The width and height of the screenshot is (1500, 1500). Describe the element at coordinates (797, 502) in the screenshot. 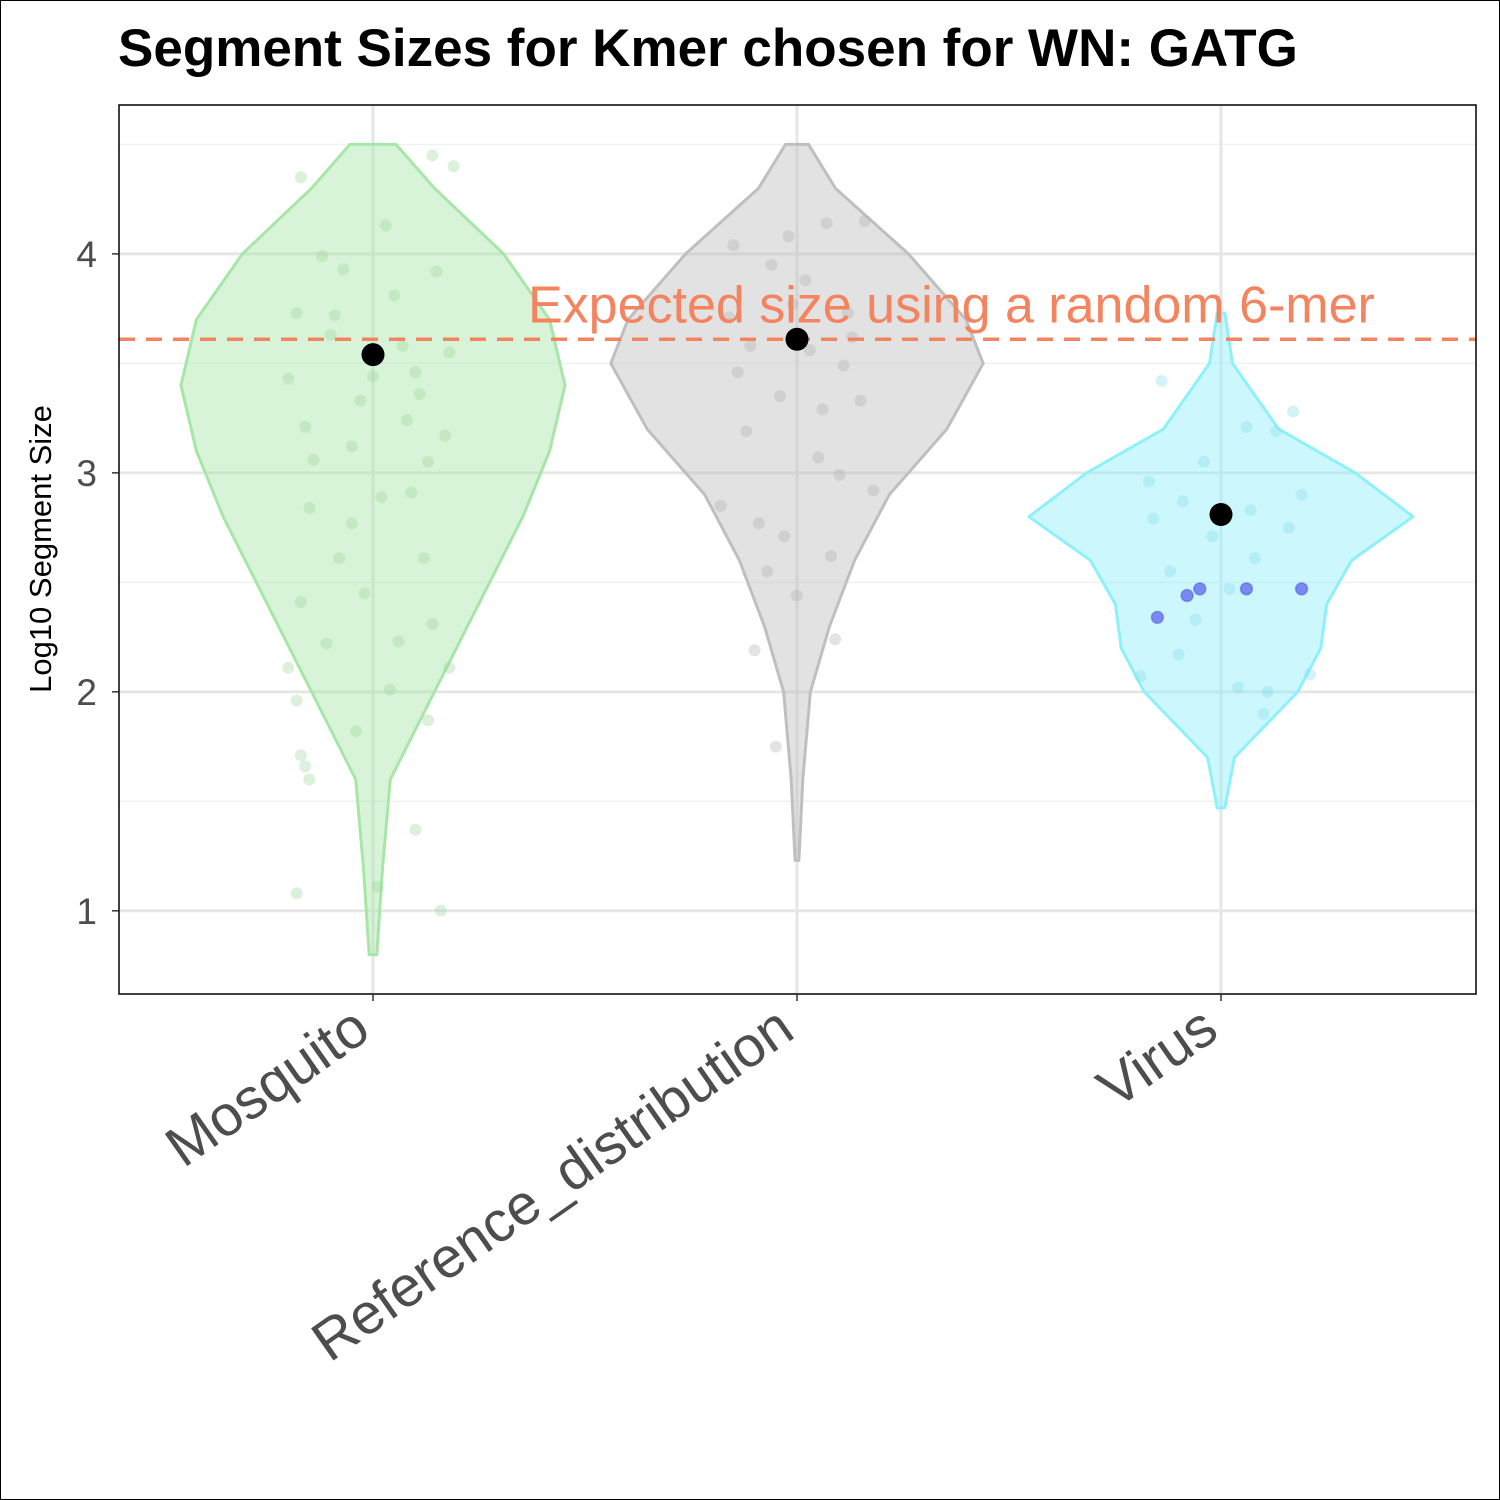

I see `violin-reference_distribution` at that location.